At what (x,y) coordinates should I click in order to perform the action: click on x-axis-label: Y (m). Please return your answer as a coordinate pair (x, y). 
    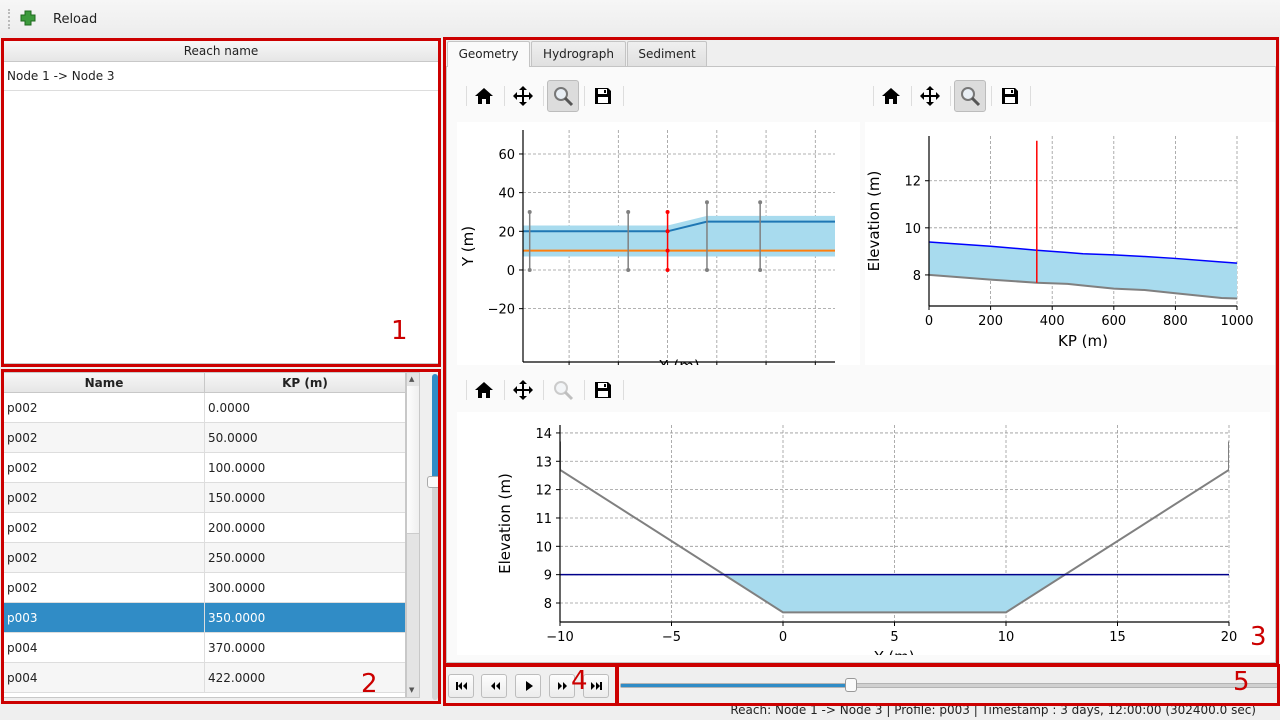
    Looking at the image, I should click on (893, 651).